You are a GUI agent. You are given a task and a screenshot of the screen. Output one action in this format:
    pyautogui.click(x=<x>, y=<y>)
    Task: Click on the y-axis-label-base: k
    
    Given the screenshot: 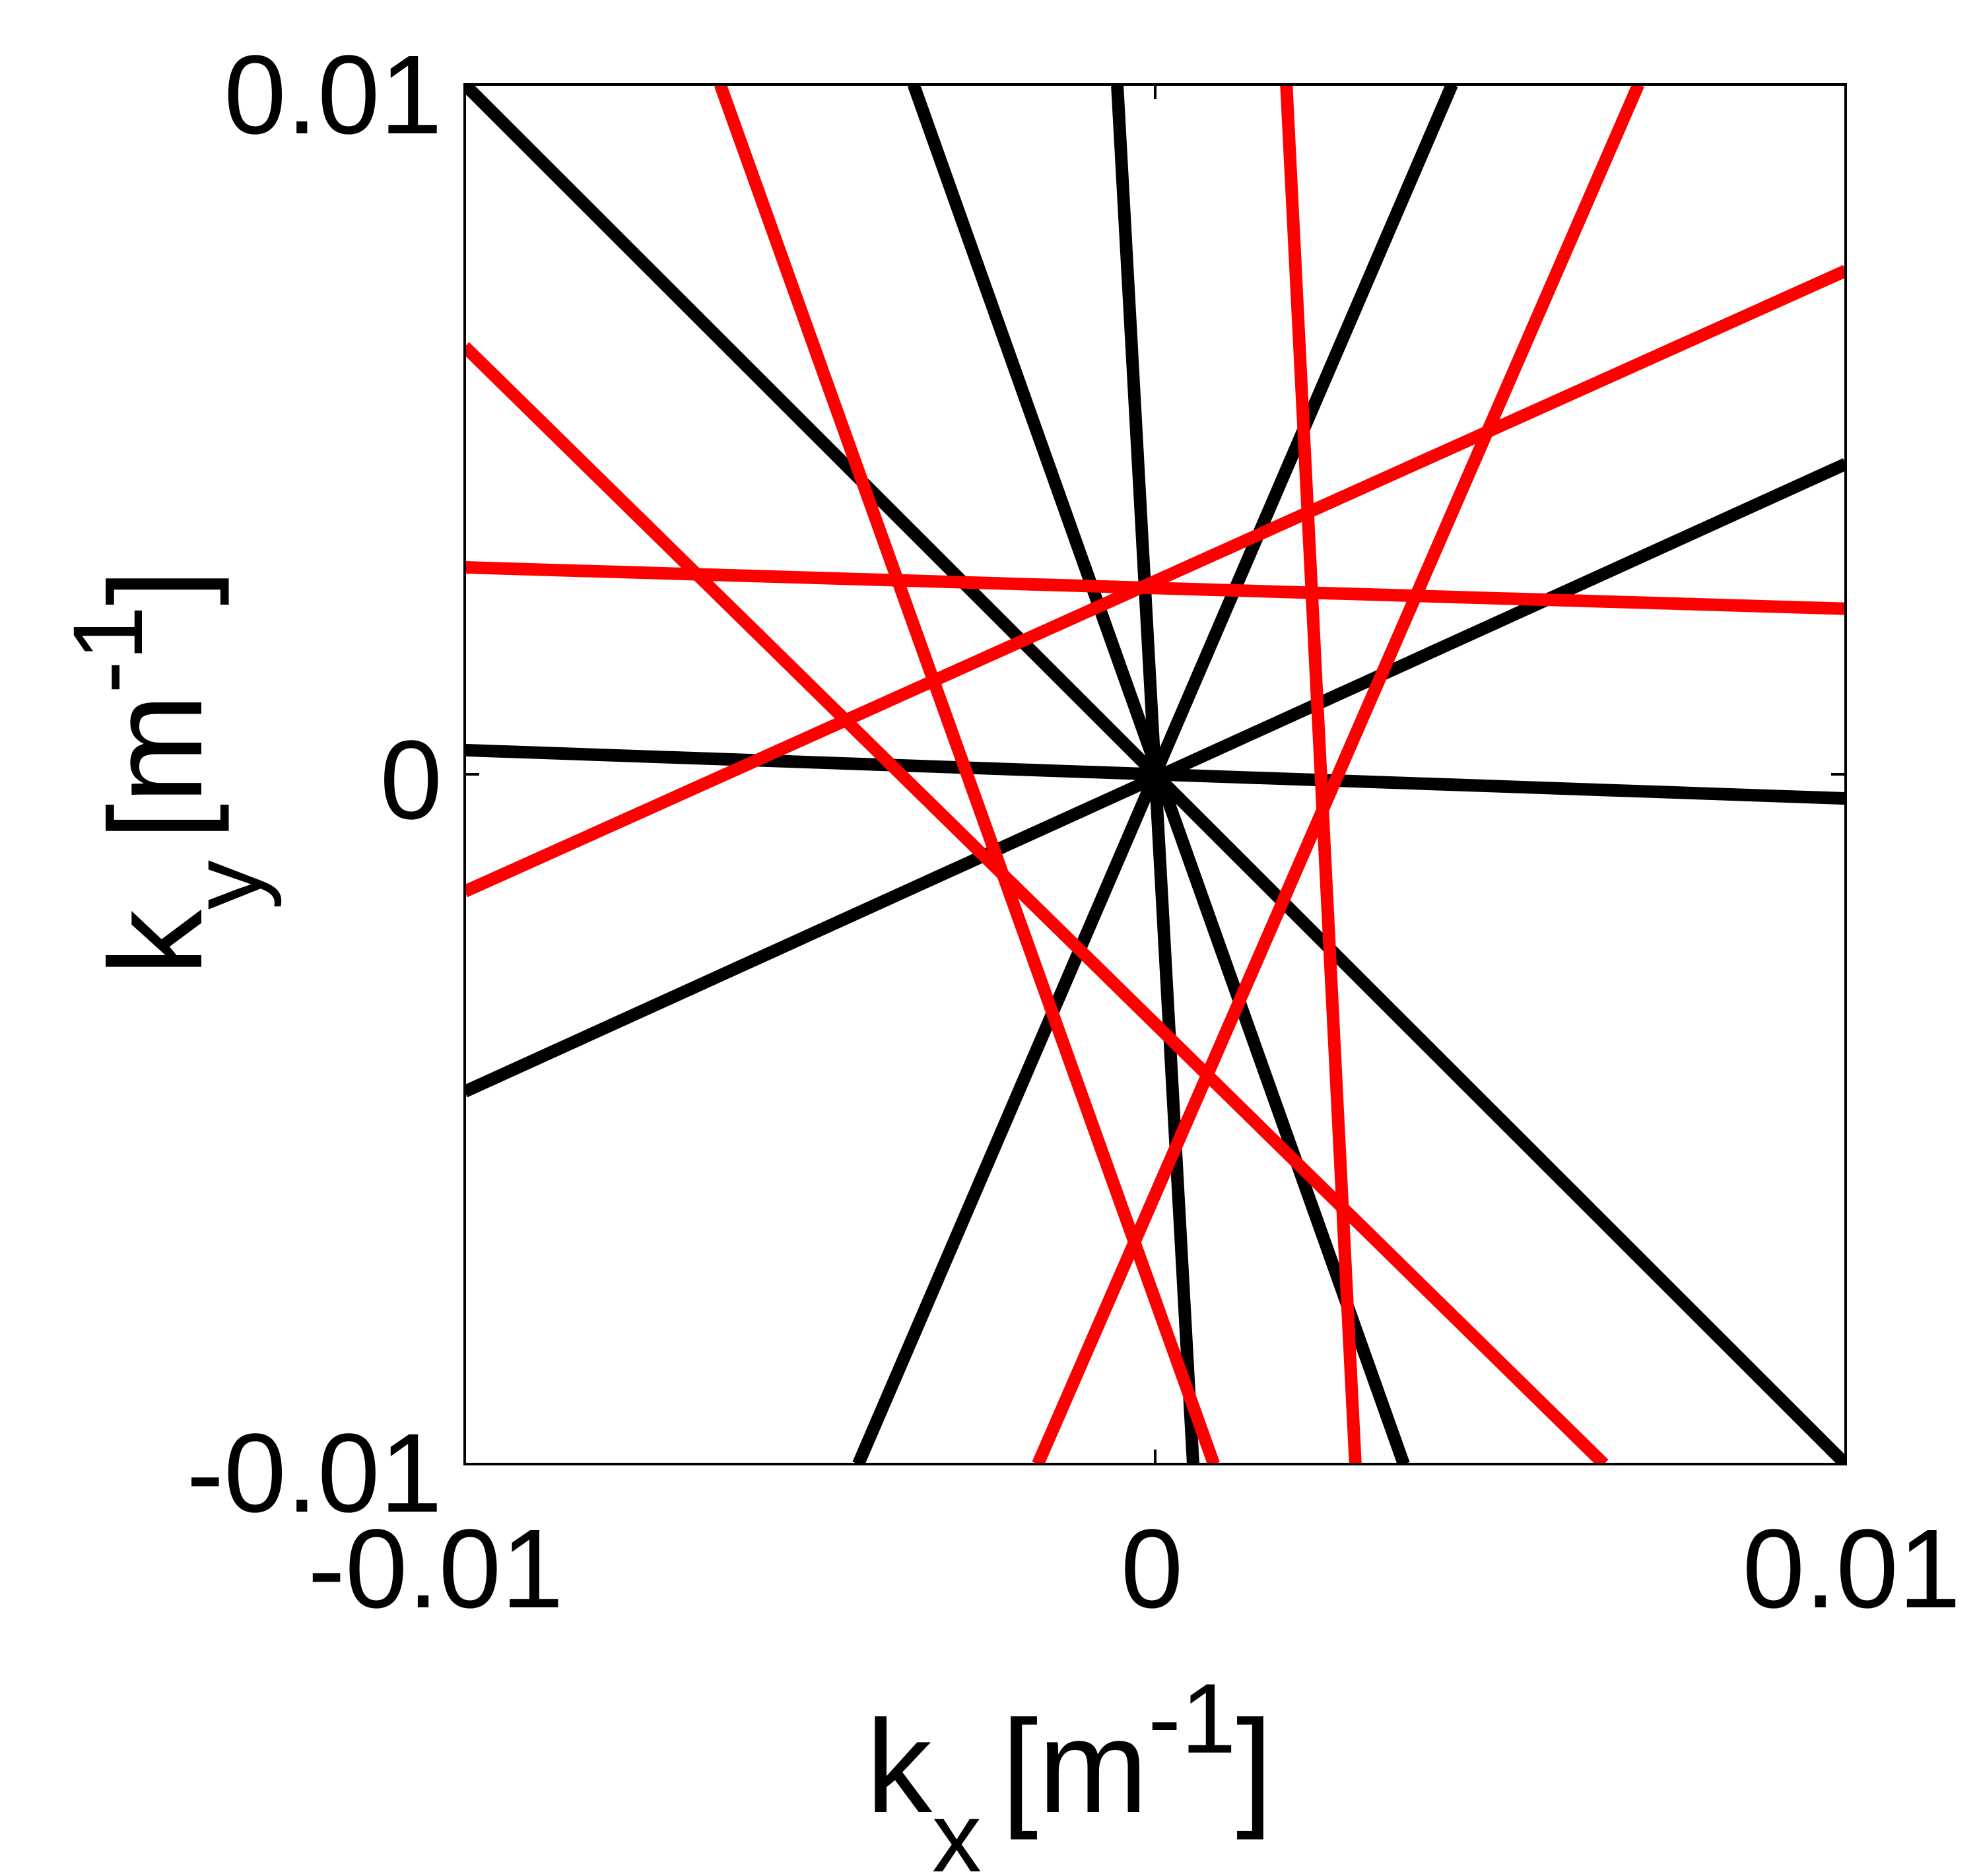 What is the action you would take?
    pyautogui.click(x=156, y=942)
    